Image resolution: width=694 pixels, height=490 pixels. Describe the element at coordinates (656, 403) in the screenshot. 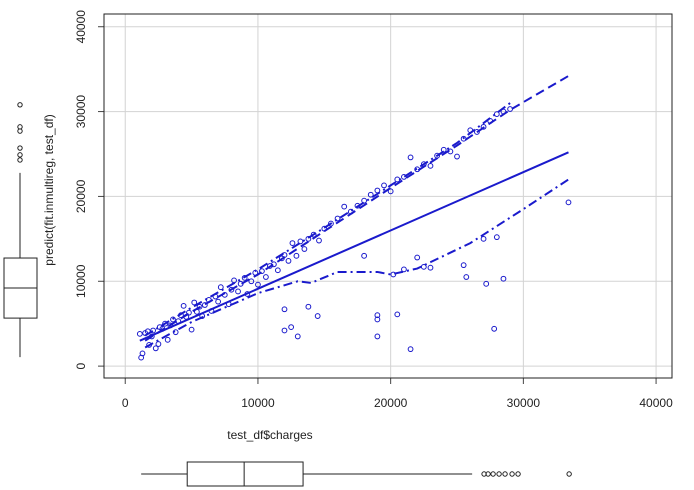

I see `x-tick-label: 40000` at that location.